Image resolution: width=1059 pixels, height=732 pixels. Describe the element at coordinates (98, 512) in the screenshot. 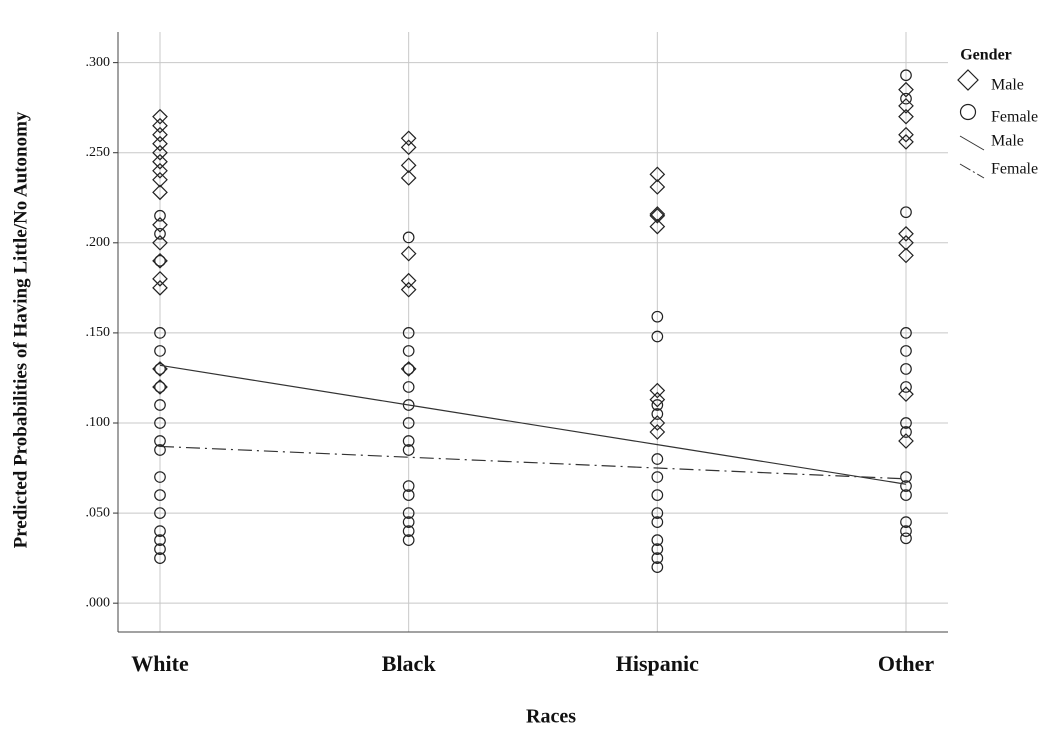

I see `y-tick-label: .050` at that location.